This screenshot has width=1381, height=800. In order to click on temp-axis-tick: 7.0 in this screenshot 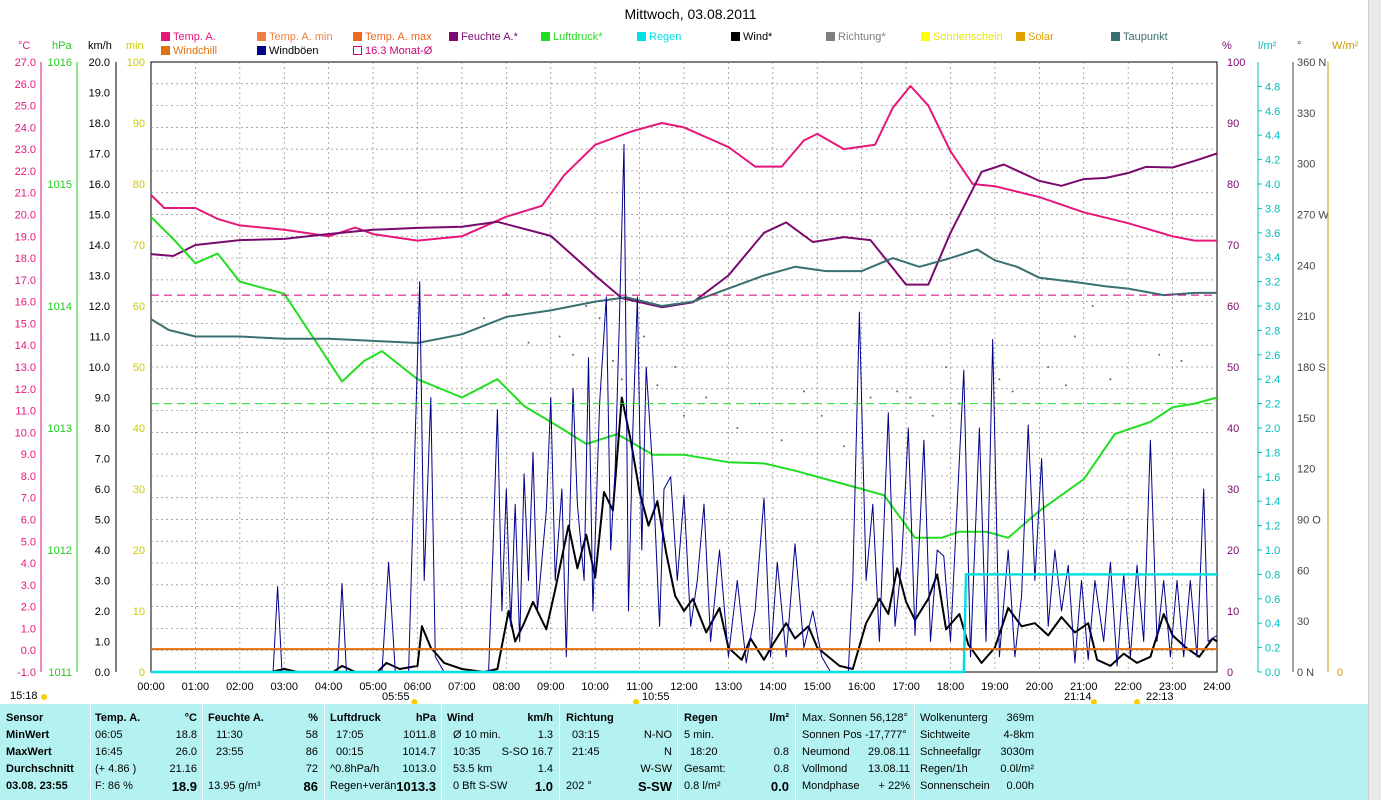, I will do `click(28, 499)`.